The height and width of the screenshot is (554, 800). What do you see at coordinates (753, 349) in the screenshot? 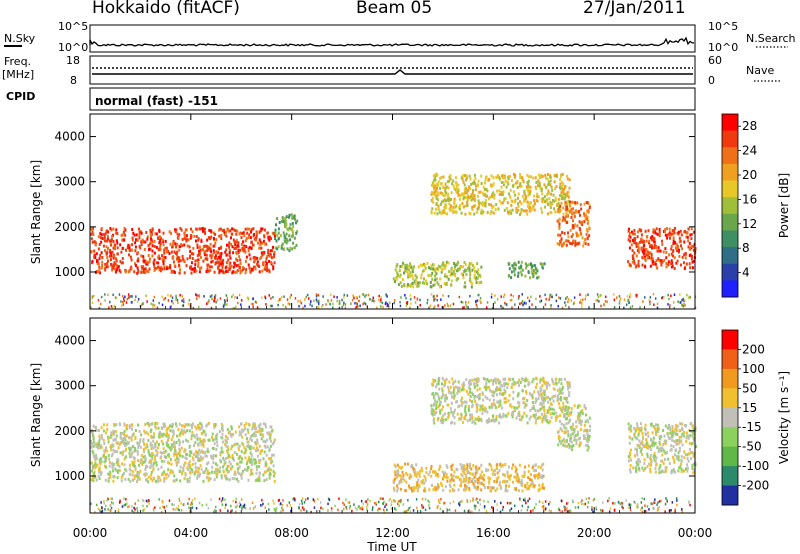
I see `colorbar-tick-label: 200` at bounding box center [753, 349].